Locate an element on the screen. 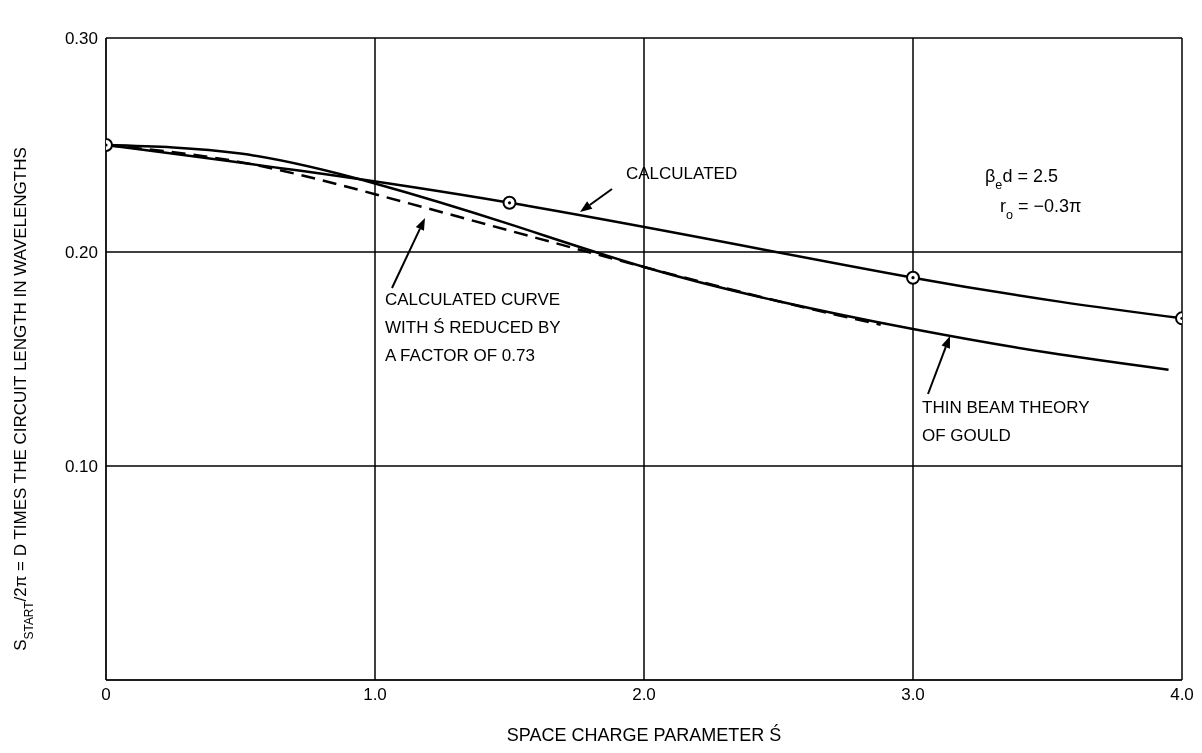 The image size is (1202, 753). x-tick-label: 4.0 is located at coordinates (1182, 695).